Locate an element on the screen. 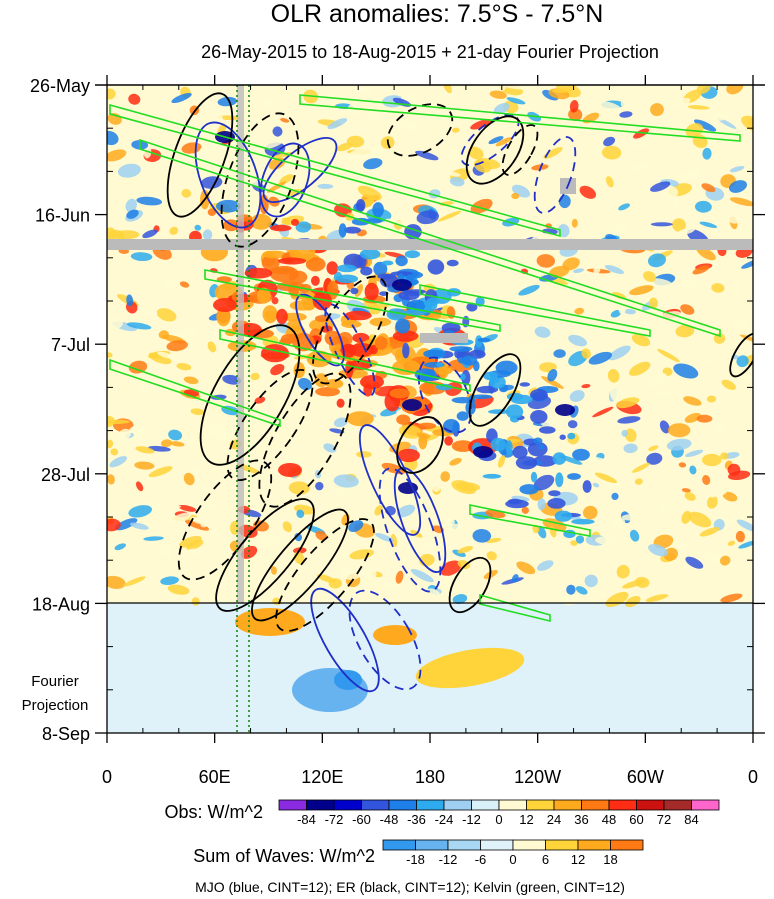 The height and width of the screenshot is (899, 774). colorbar-tick-label: -72 is located at coordinates (334, 819).